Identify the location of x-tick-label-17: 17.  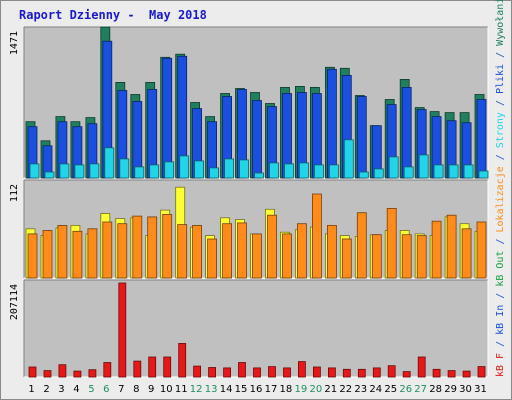
(271, 389).